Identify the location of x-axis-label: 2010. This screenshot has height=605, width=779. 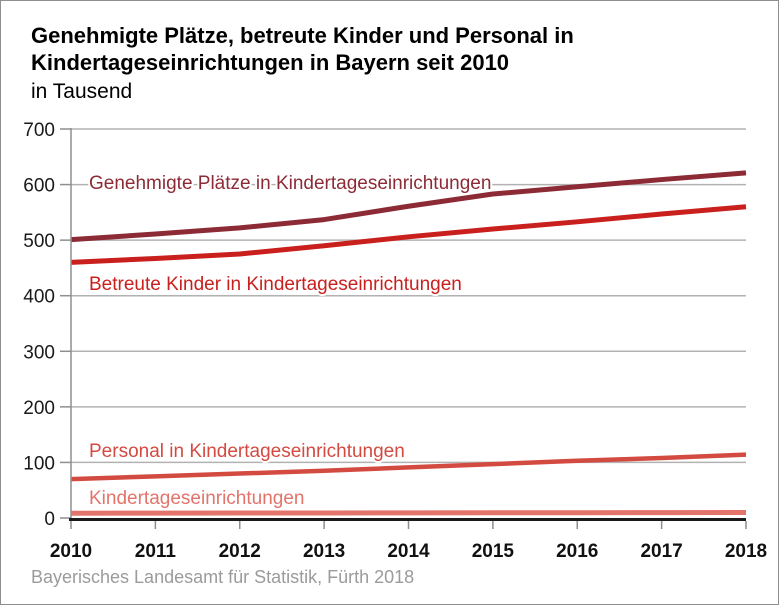
(71, 551).